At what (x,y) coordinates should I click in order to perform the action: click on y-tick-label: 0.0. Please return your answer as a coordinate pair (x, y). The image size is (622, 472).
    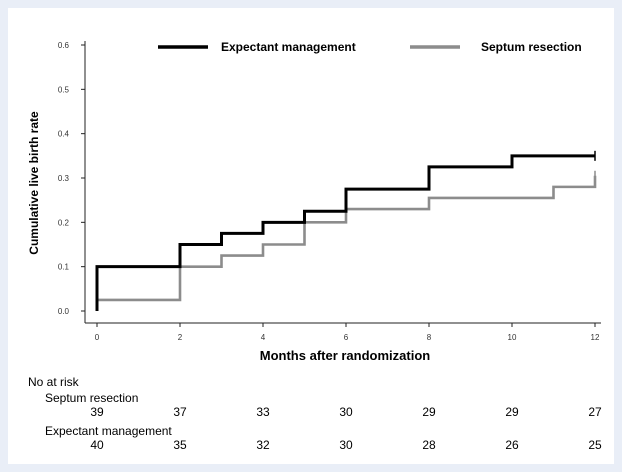
    Looking at the image, I should click on (64, 311).